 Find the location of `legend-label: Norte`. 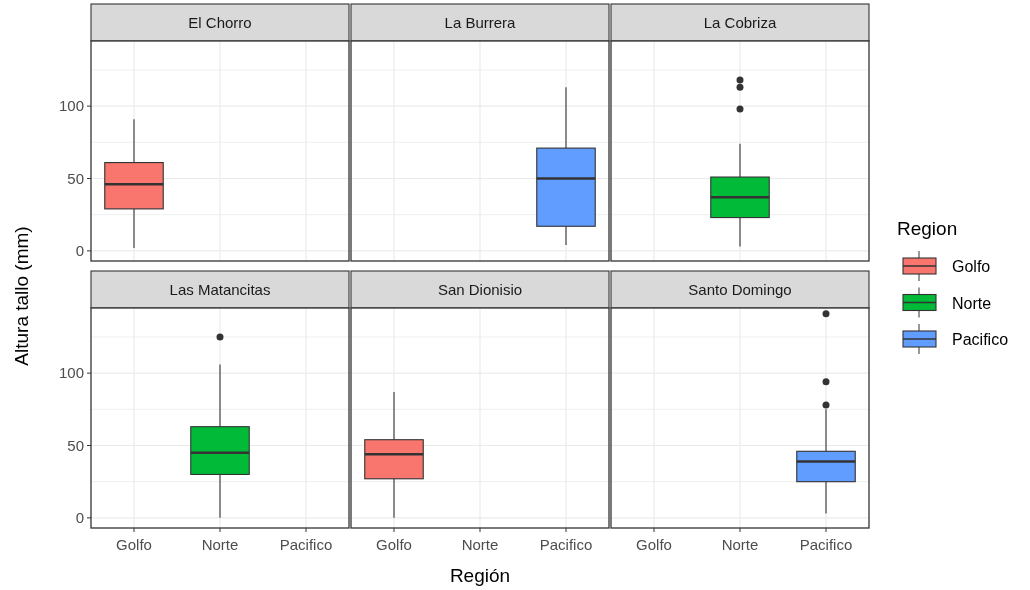

legend-label: Norte is located at coordinates (972, 303).